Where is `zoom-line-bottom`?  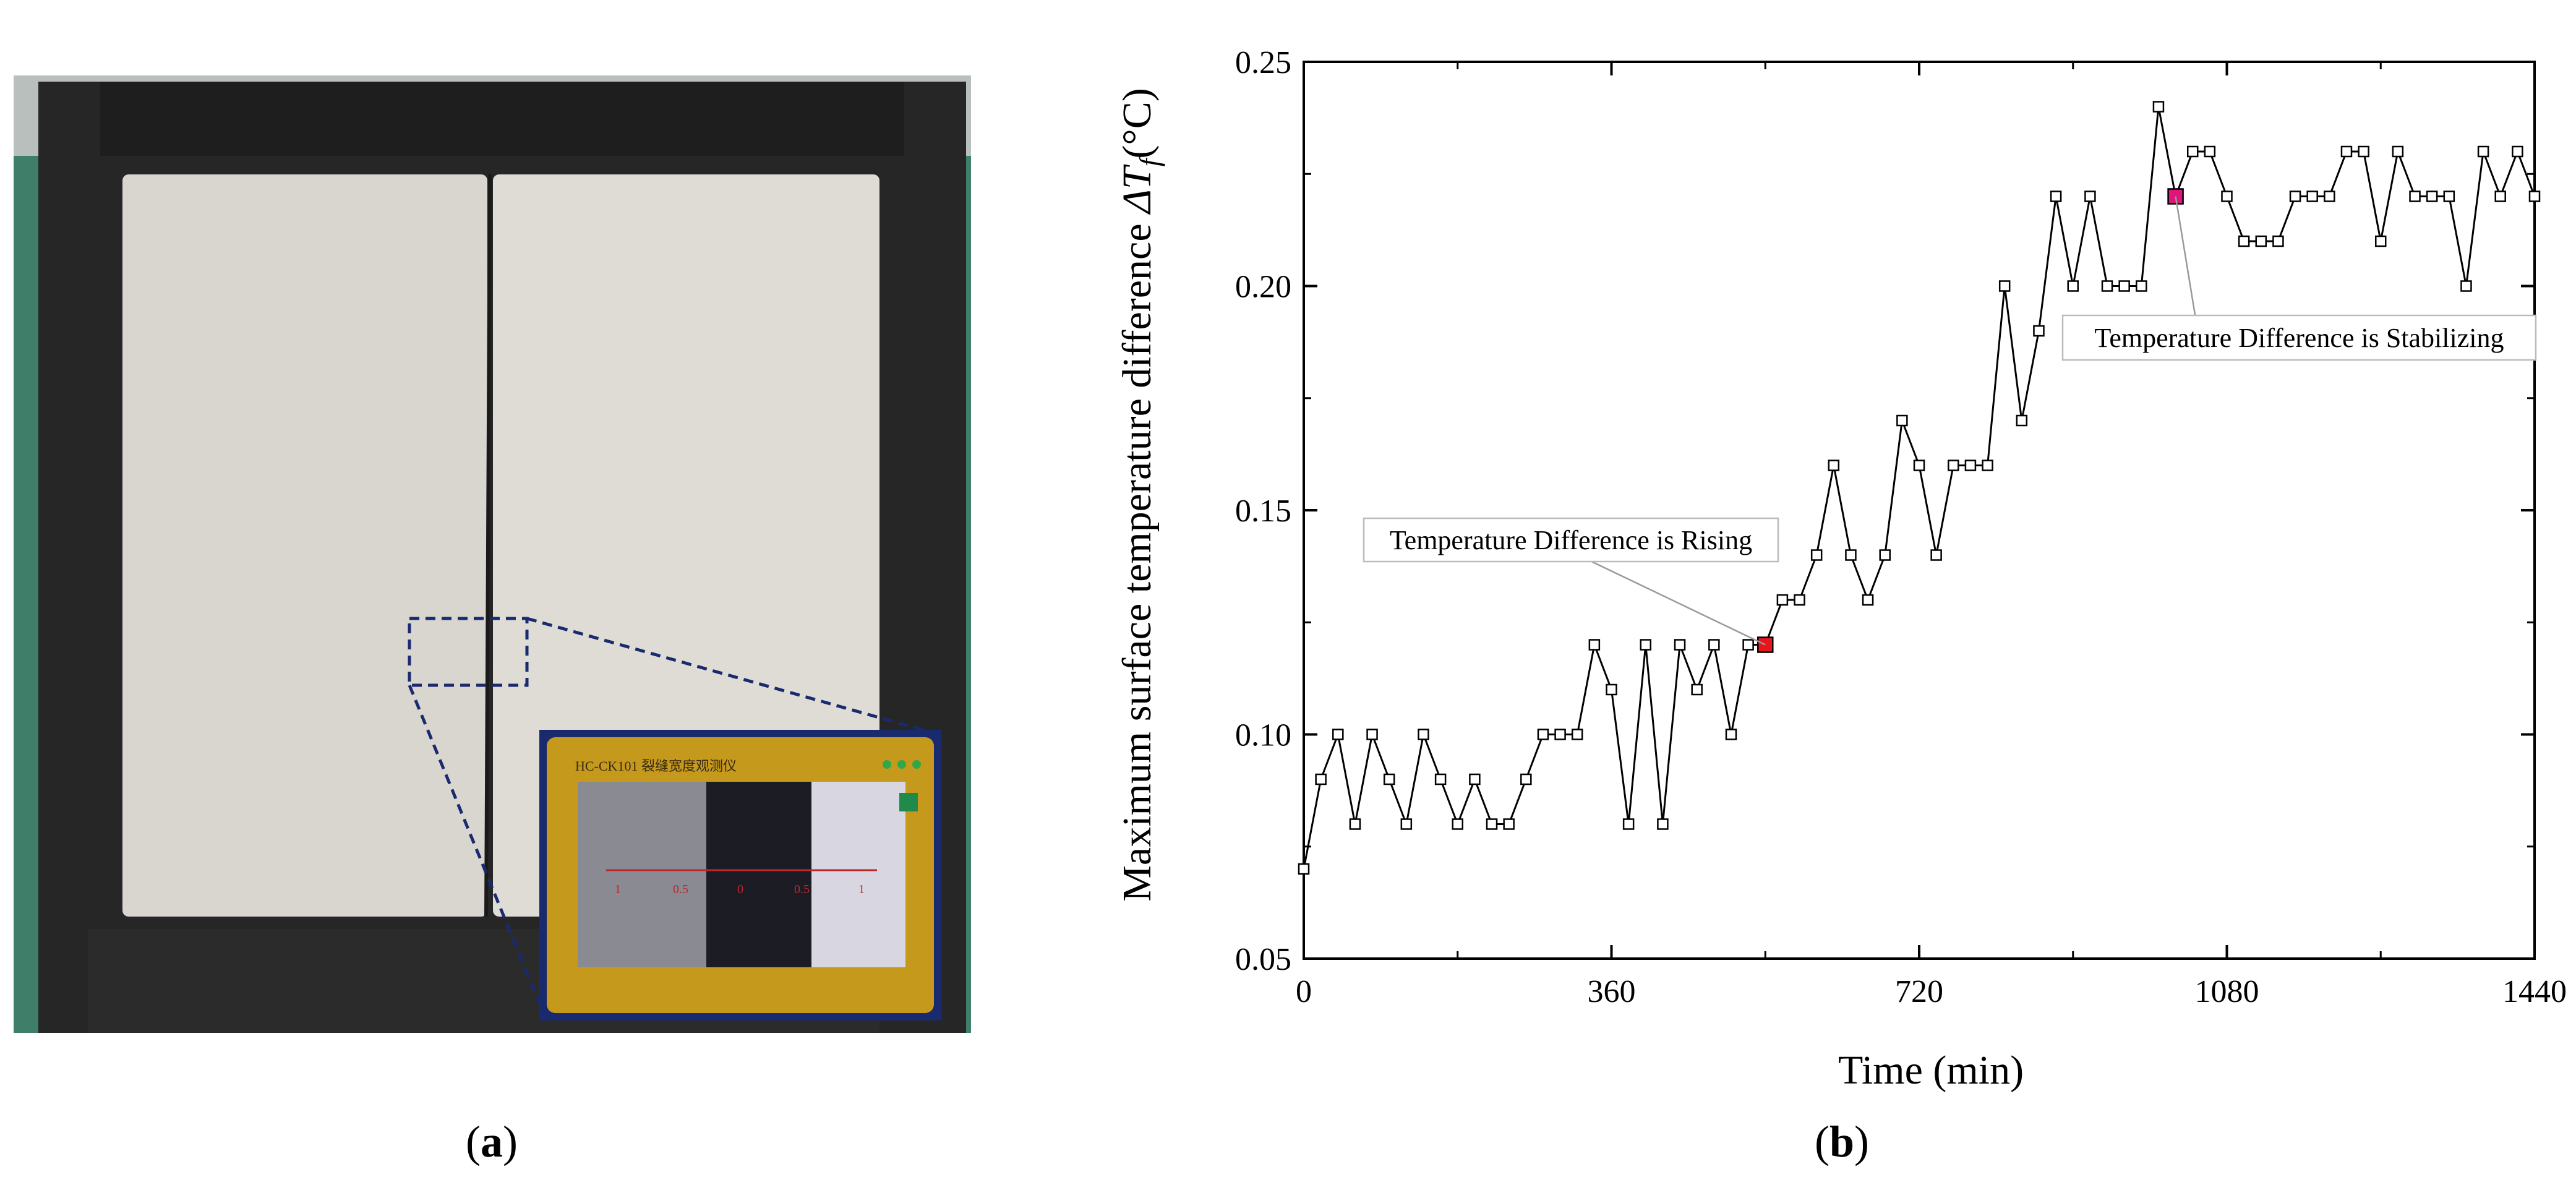 zoom-line-bottom is located at coordinates (474, 845).